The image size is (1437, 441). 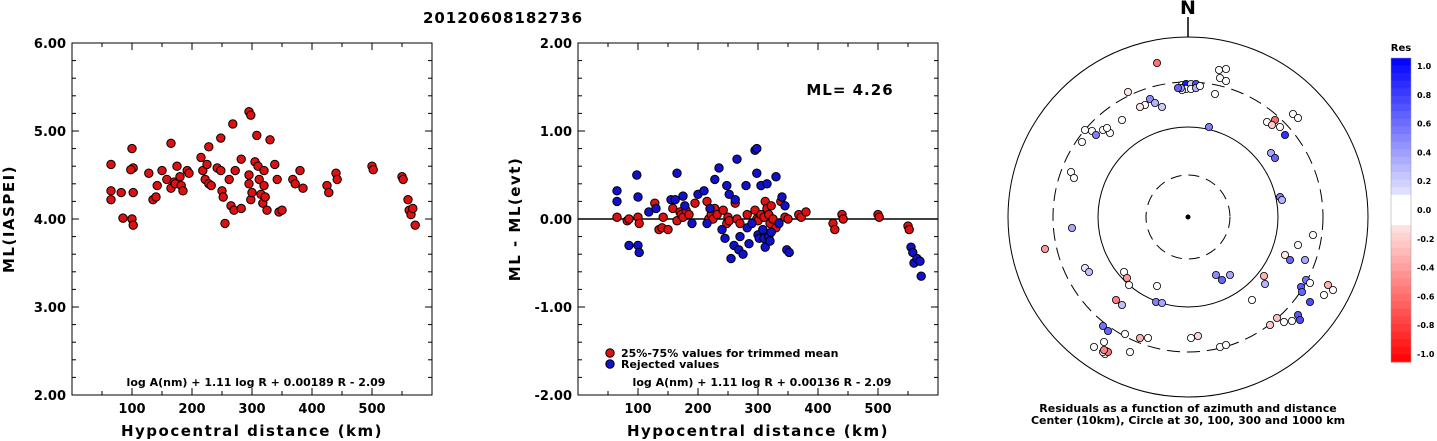 I want to click on center-point, so click(x=1188, y=217).